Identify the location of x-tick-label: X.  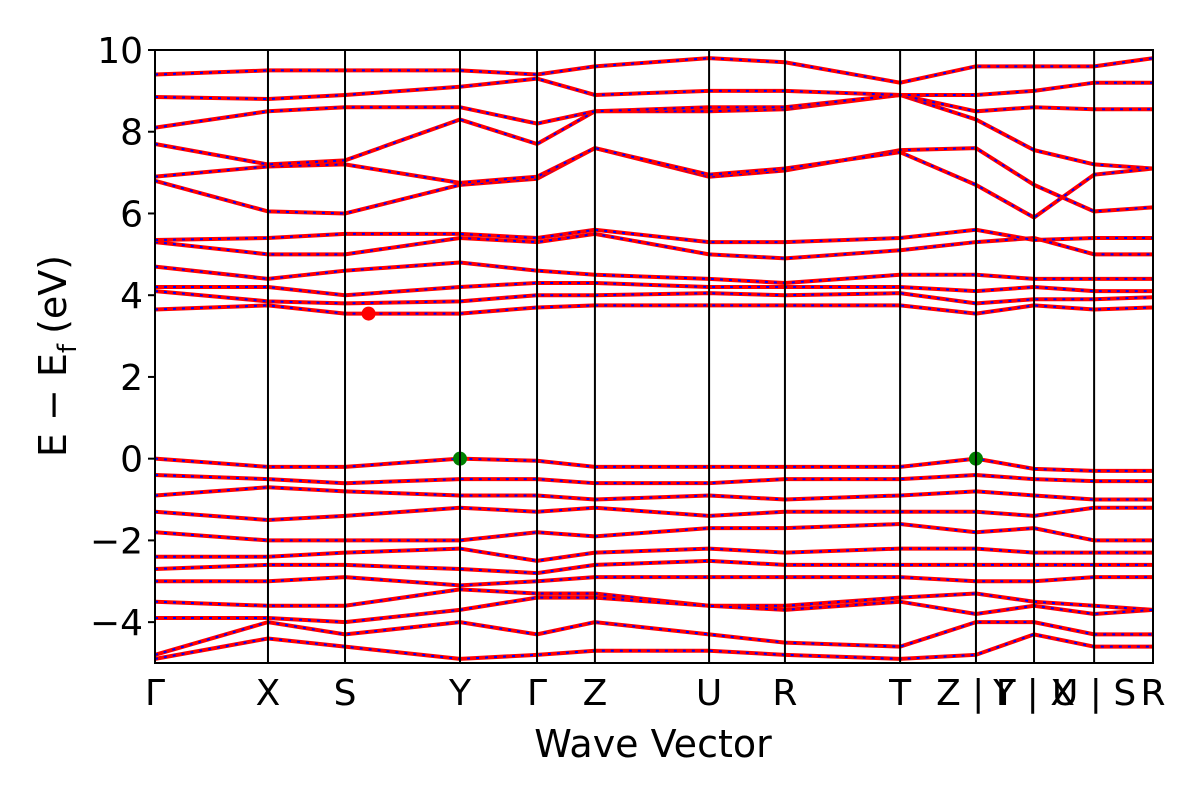
(268, 693).